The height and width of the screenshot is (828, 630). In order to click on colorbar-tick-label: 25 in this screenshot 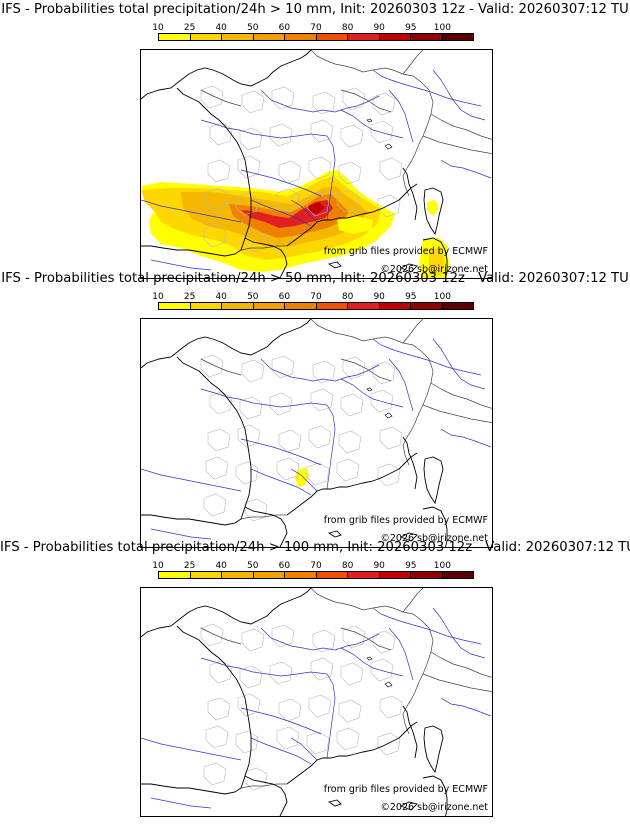, I will do `click(189, 297)`.